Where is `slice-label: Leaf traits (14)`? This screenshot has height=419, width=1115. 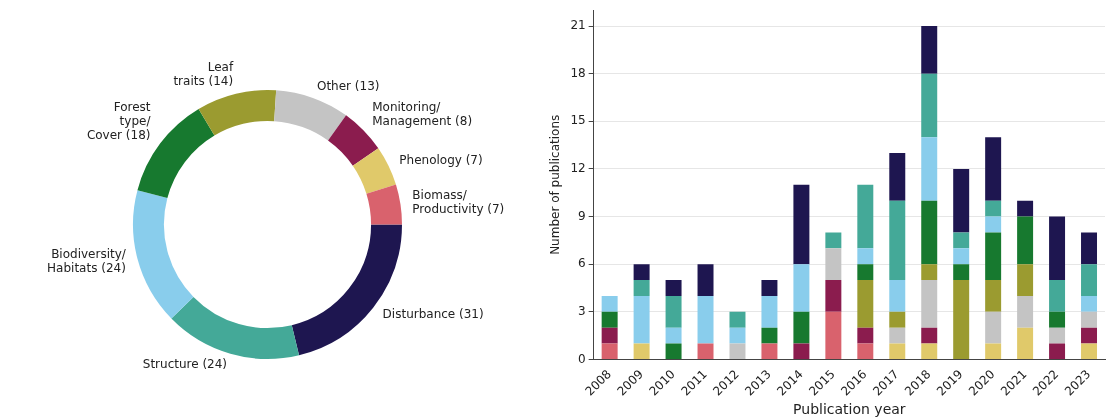
slice-label: Leaf traits (14) is located at coordinates (203, 74).